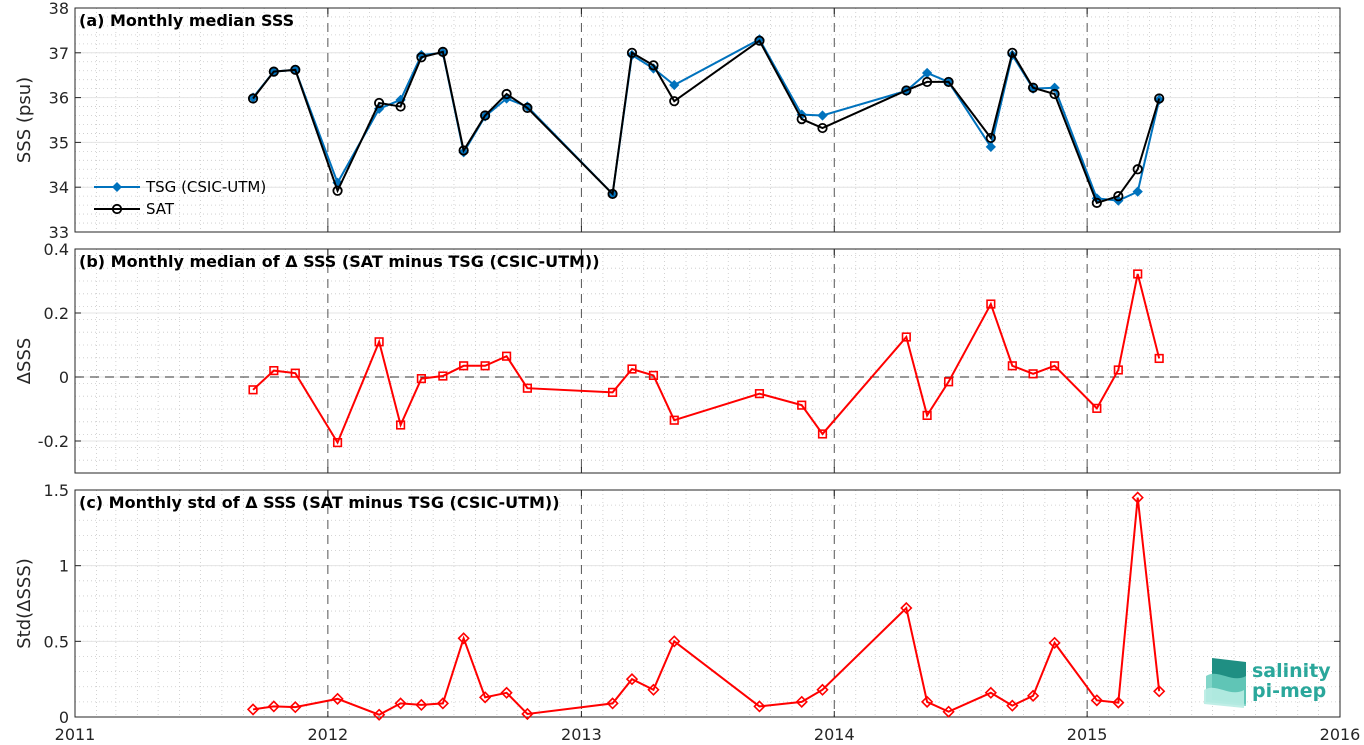  What do you see at coordinates (328, 734) in the screenshot?
I see `x-tick-label: 2012` at bounding box center [328, 734].